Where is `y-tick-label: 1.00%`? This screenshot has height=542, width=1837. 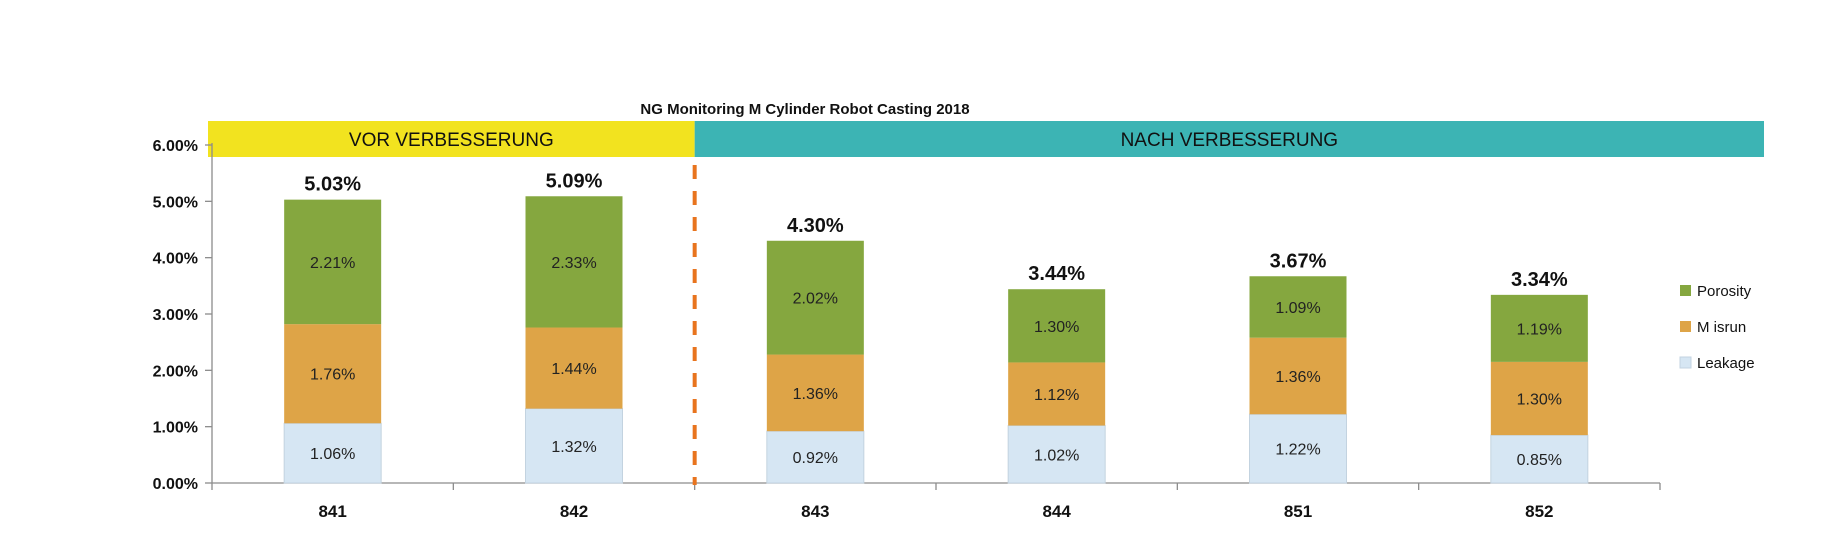
y-tick-label: 1.00% is located at coordinates (175, 428).